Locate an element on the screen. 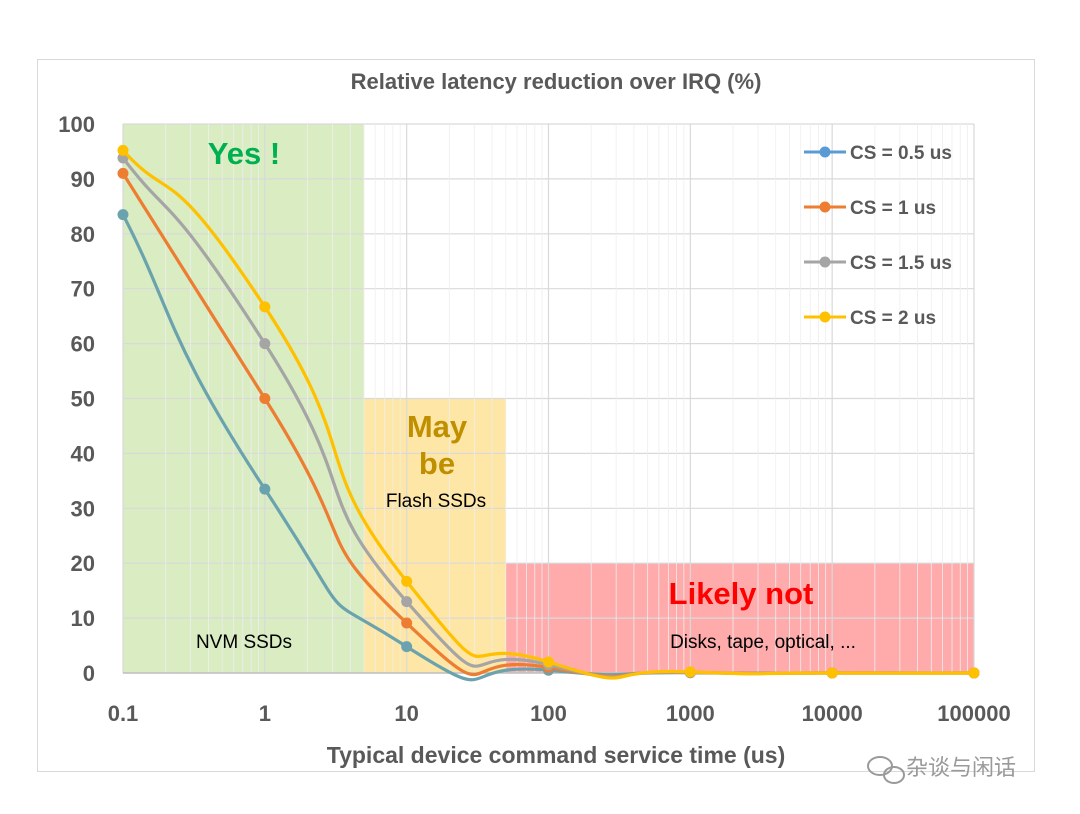  region-heading-likely-not: Likely not is located at coordinates (741, 593).